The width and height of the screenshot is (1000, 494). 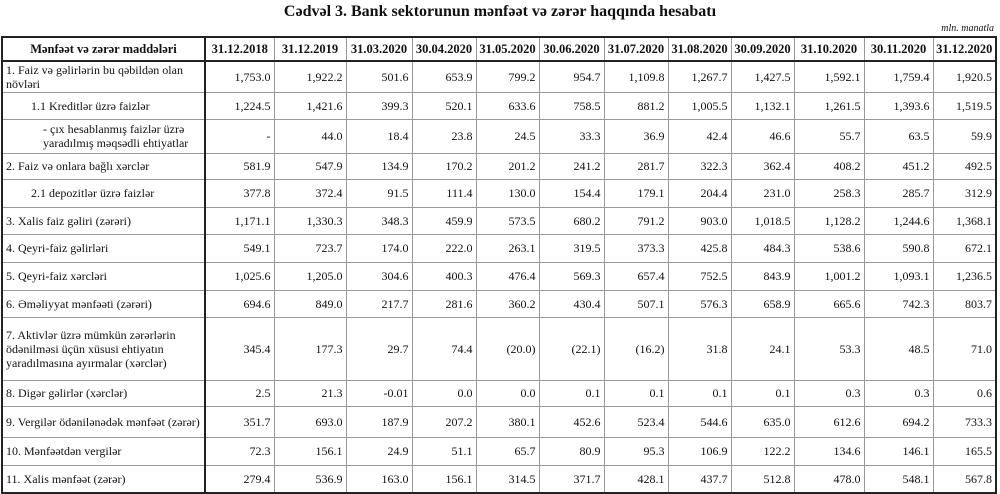 What do you see at coordinates (310, 220) in the screenshot?
I see `cell-value: 1,330.3` at bounding box center [310, 220].